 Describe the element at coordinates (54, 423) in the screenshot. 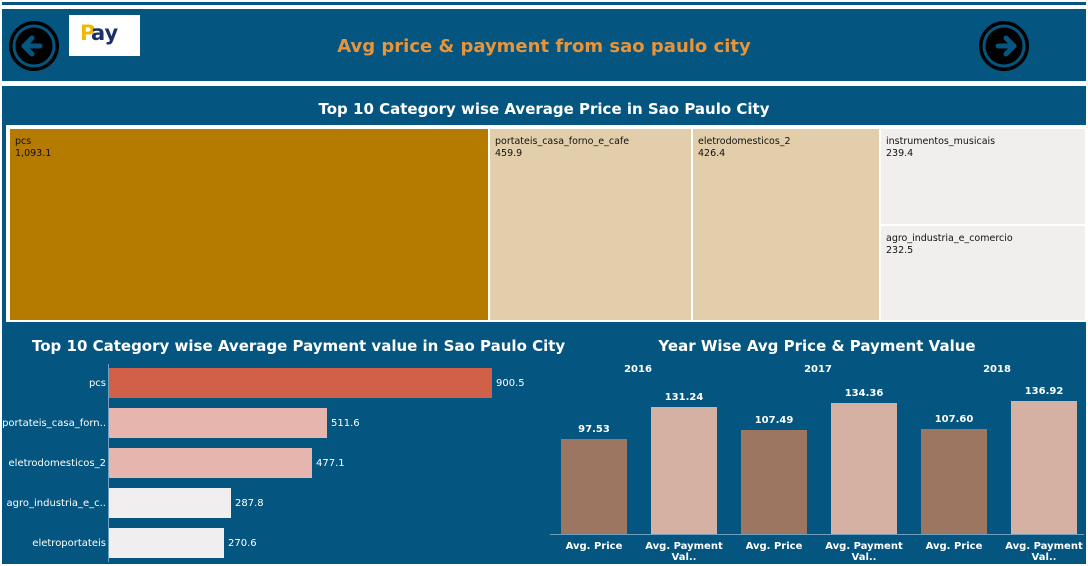

I see `bar-label: portateis_casa_forn..` at that location.